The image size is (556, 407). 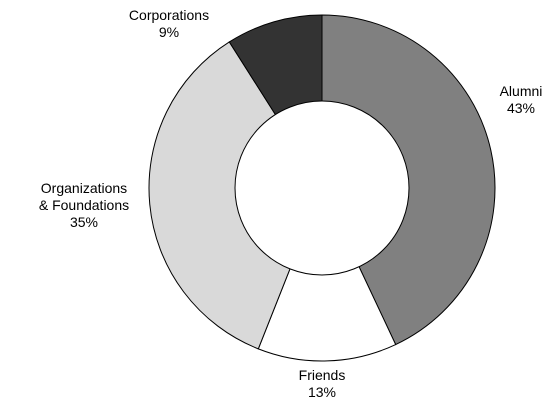 What do you see at coordinates (169, 23) in the screenshot?
I see `slice-label-corporations: Corporations 9%` at bounding box center [169, 23].